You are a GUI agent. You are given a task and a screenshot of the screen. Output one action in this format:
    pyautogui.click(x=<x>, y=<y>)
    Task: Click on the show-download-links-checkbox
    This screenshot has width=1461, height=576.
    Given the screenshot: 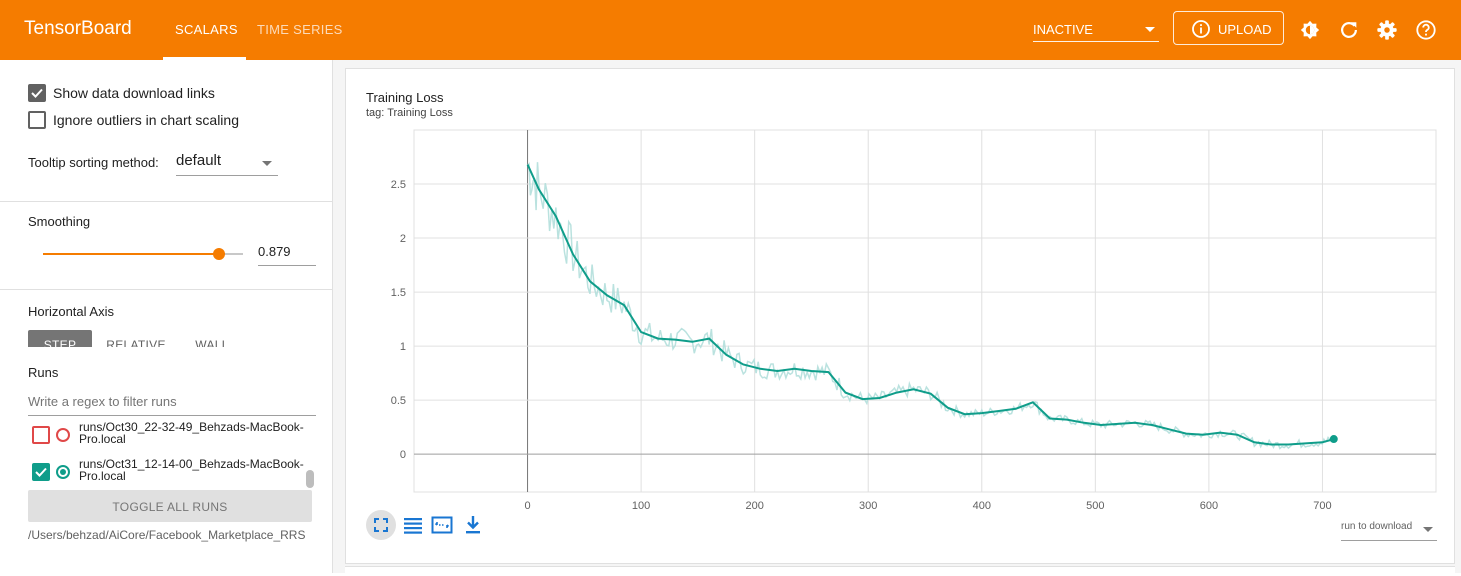 What is the action you would take?
    pyautogui.click(x=37, y=93)
    